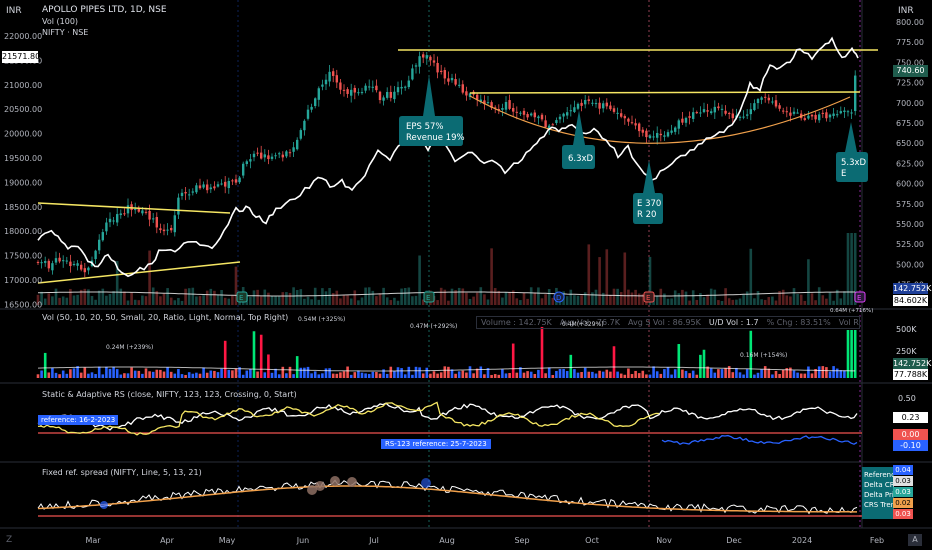 The width and height of the screenshot is (932, 550). I want to click on callout-eps: EPS 57% Revenue 19%, so click(432, 110).